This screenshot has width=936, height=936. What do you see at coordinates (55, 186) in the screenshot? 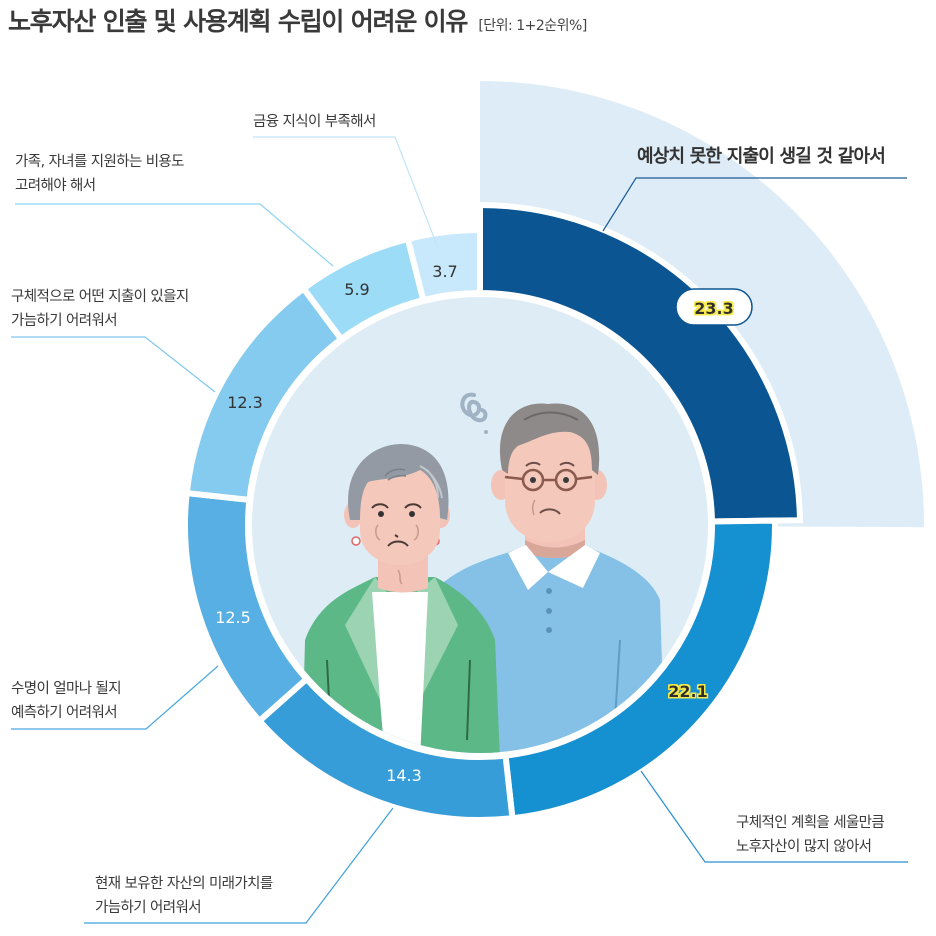
I see `label-seg5-line2: 고려해야 해서` at bounding box center [55, 186].